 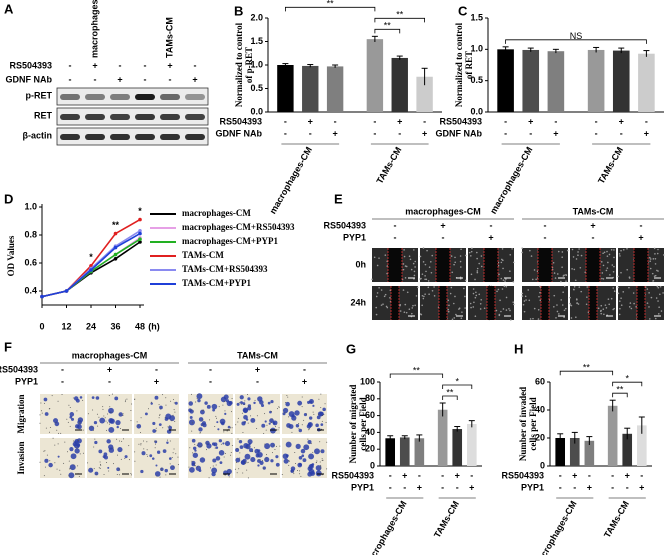 What do you see at coordinates (94, 29) in the screenshot?
I see `group-label: macrophages-CM` at bounding box center [94, 29].